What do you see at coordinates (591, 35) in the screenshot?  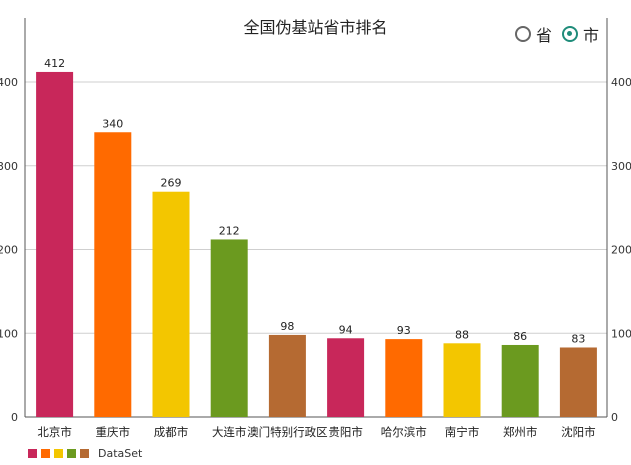 I see `toggle-city-label: 市` at bounding box center [591, 35].